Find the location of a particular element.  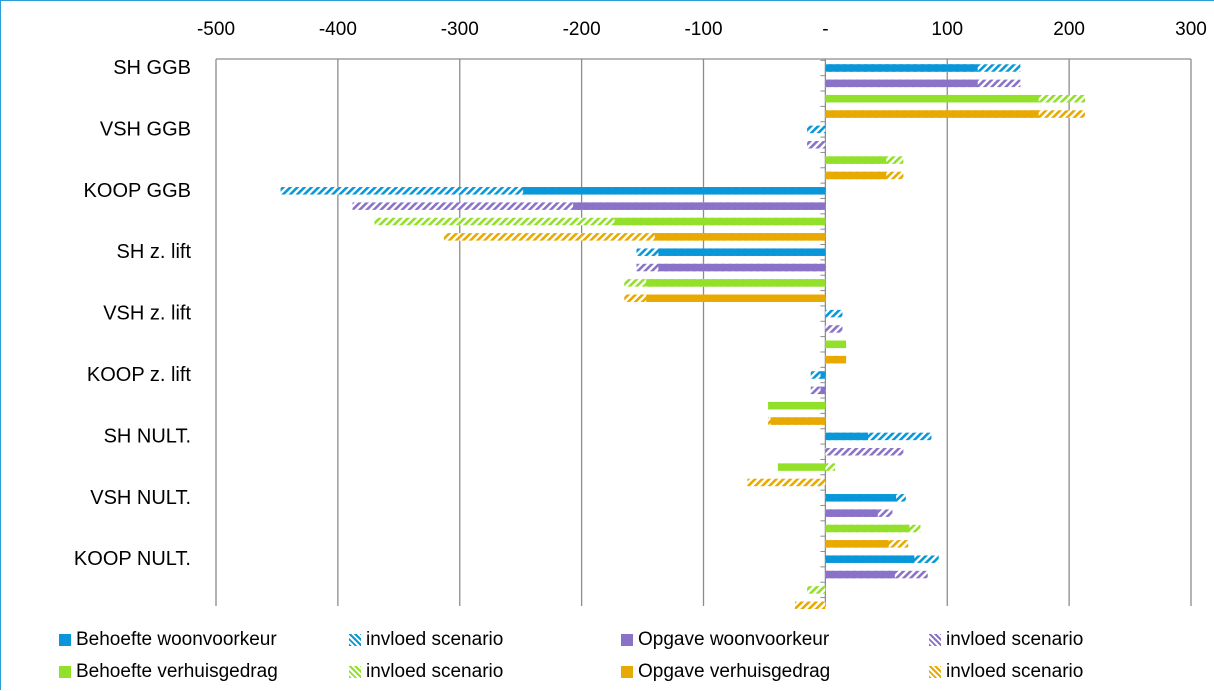

legend-label: Behoefte verhuisgedrag is located at coordinates (177, 671).